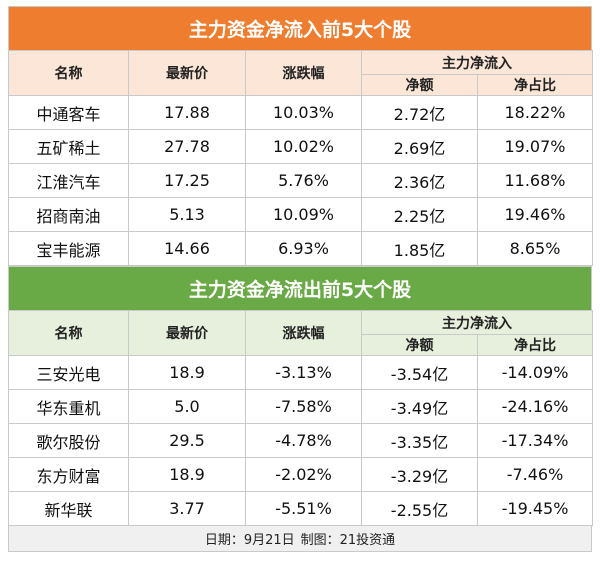  What do you see at coordinates (535, 214) in the screenshot?
I see `net-ratio: 19.46%` at bounding box center [535, 214].